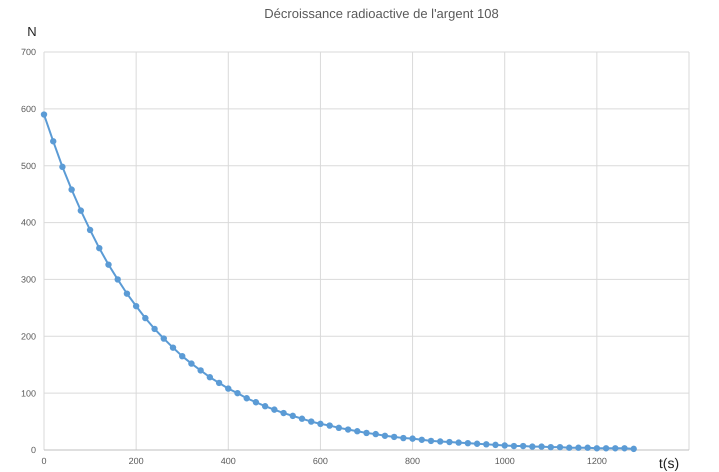 This screenshot has height=472, width=719. What do you see at coordinates (320, 461) in the screenshot?
I see `x-tick-label: 600` at bounding box center [320, 461].